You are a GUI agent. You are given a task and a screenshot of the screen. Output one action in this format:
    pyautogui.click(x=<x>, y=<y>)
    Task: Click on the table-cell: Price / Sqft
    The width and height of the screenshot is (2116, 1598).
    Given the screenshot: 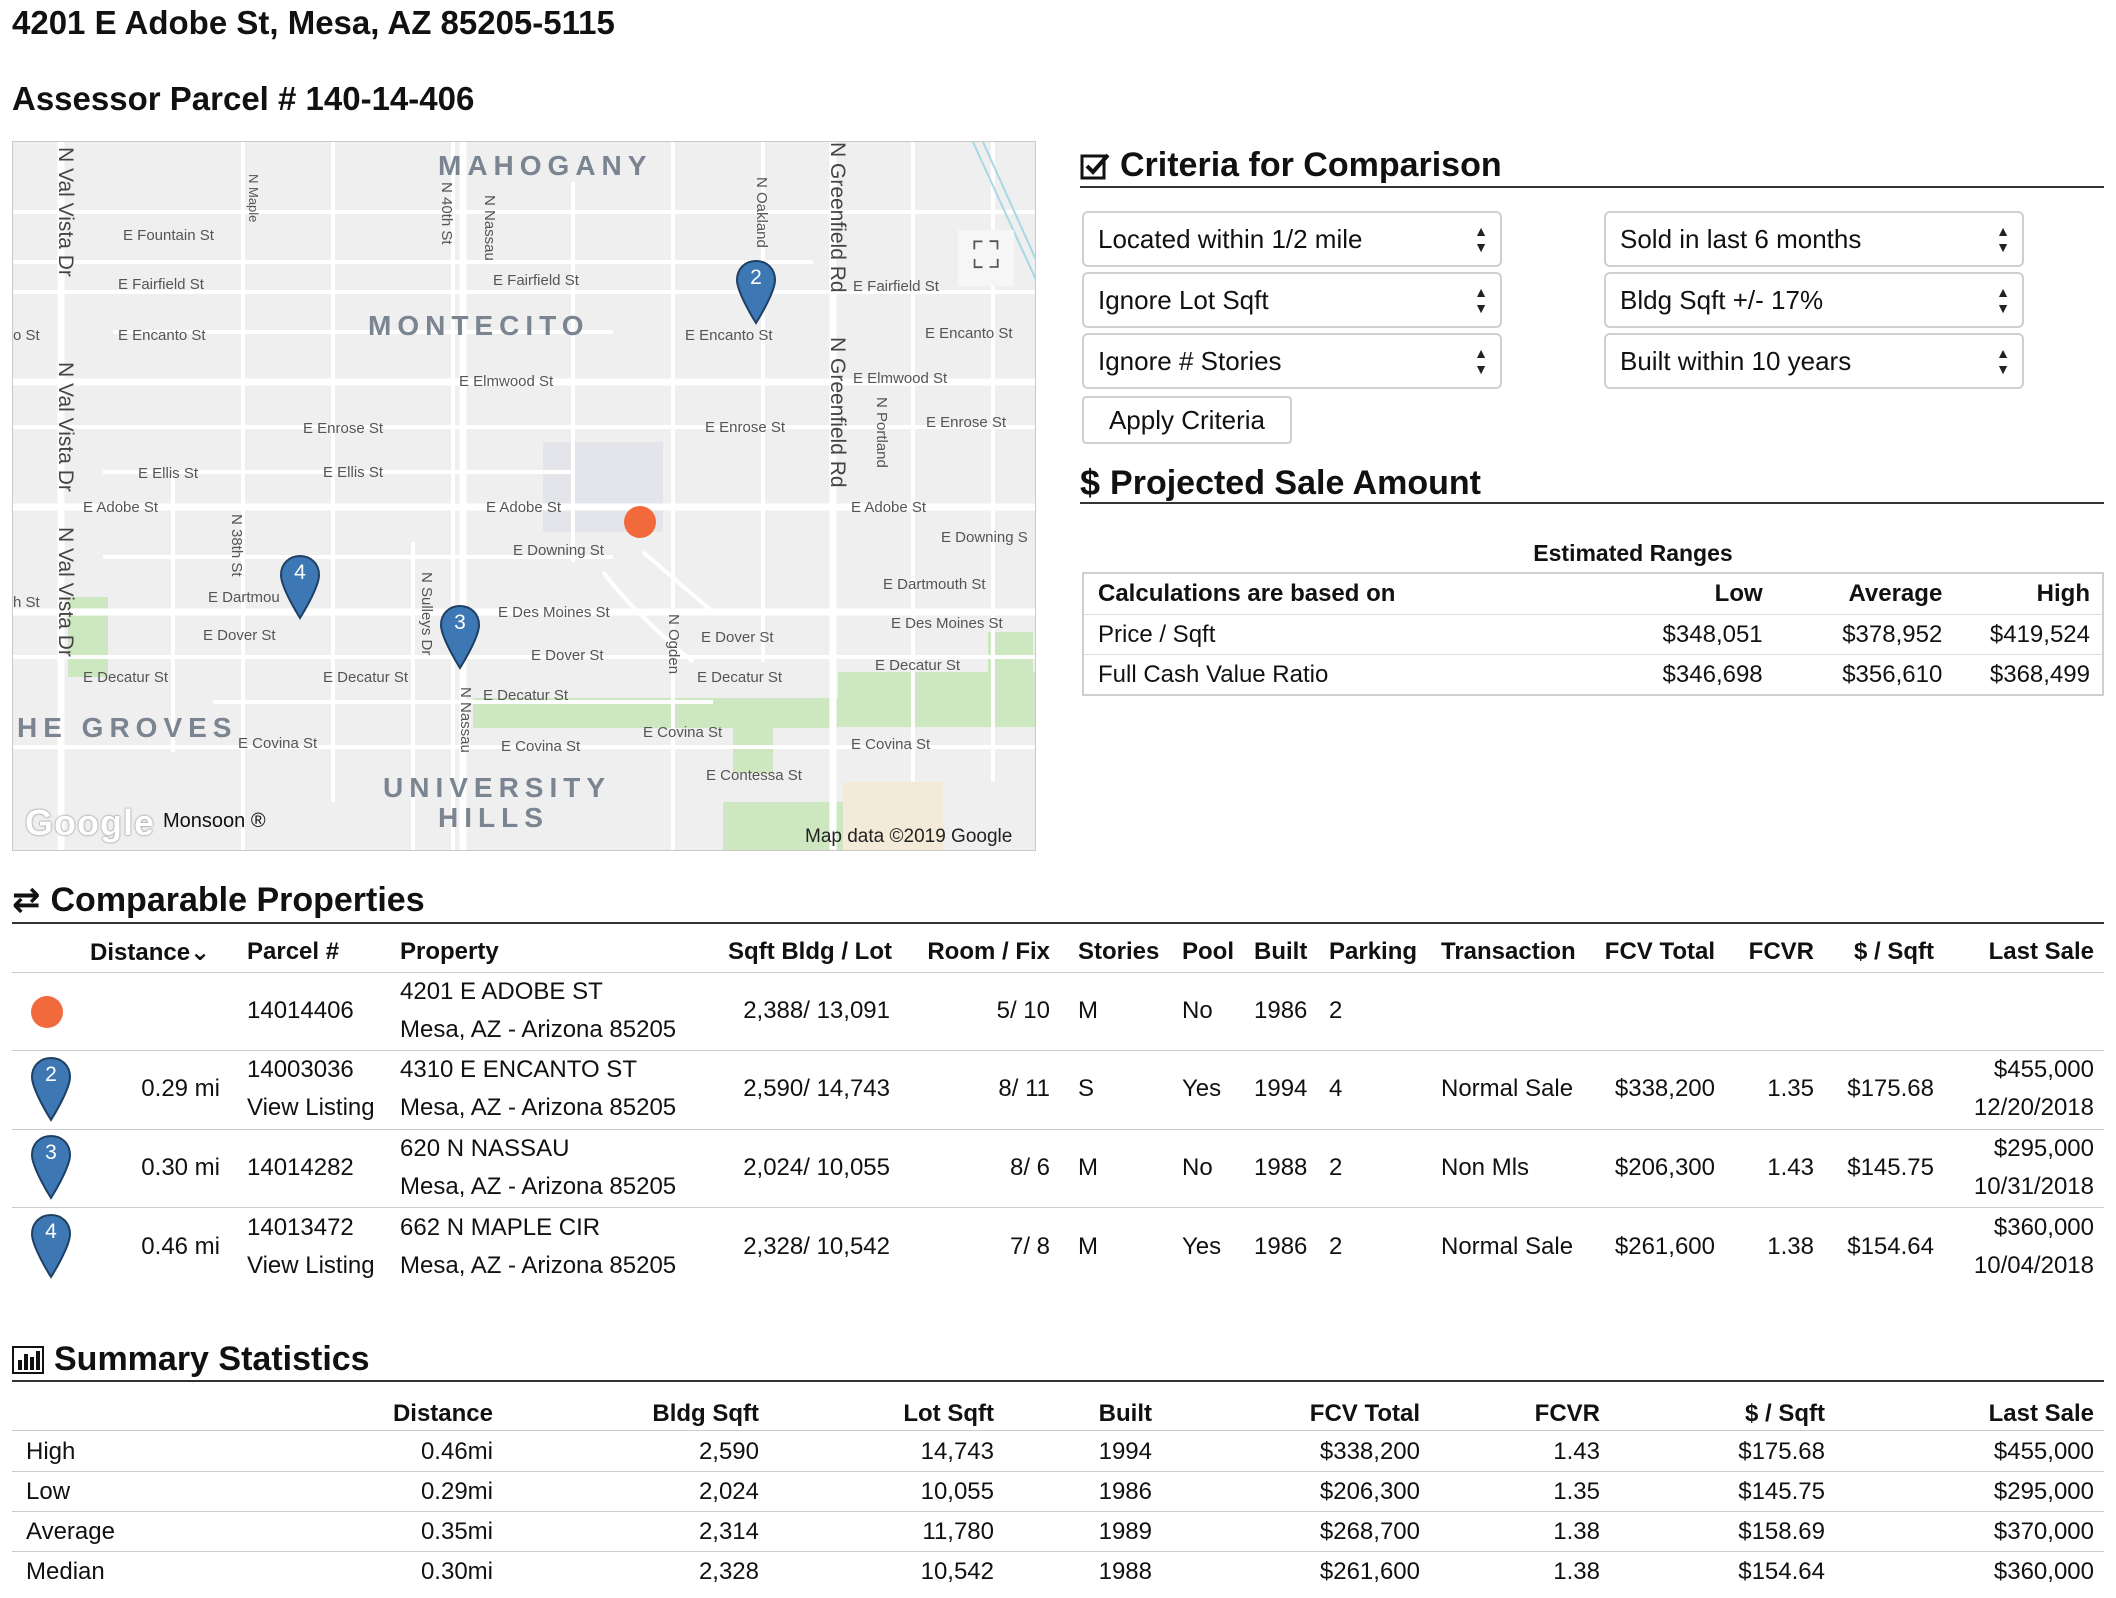 What is the action you would take?
    pyautogui.click(x=1157, y=634)
    